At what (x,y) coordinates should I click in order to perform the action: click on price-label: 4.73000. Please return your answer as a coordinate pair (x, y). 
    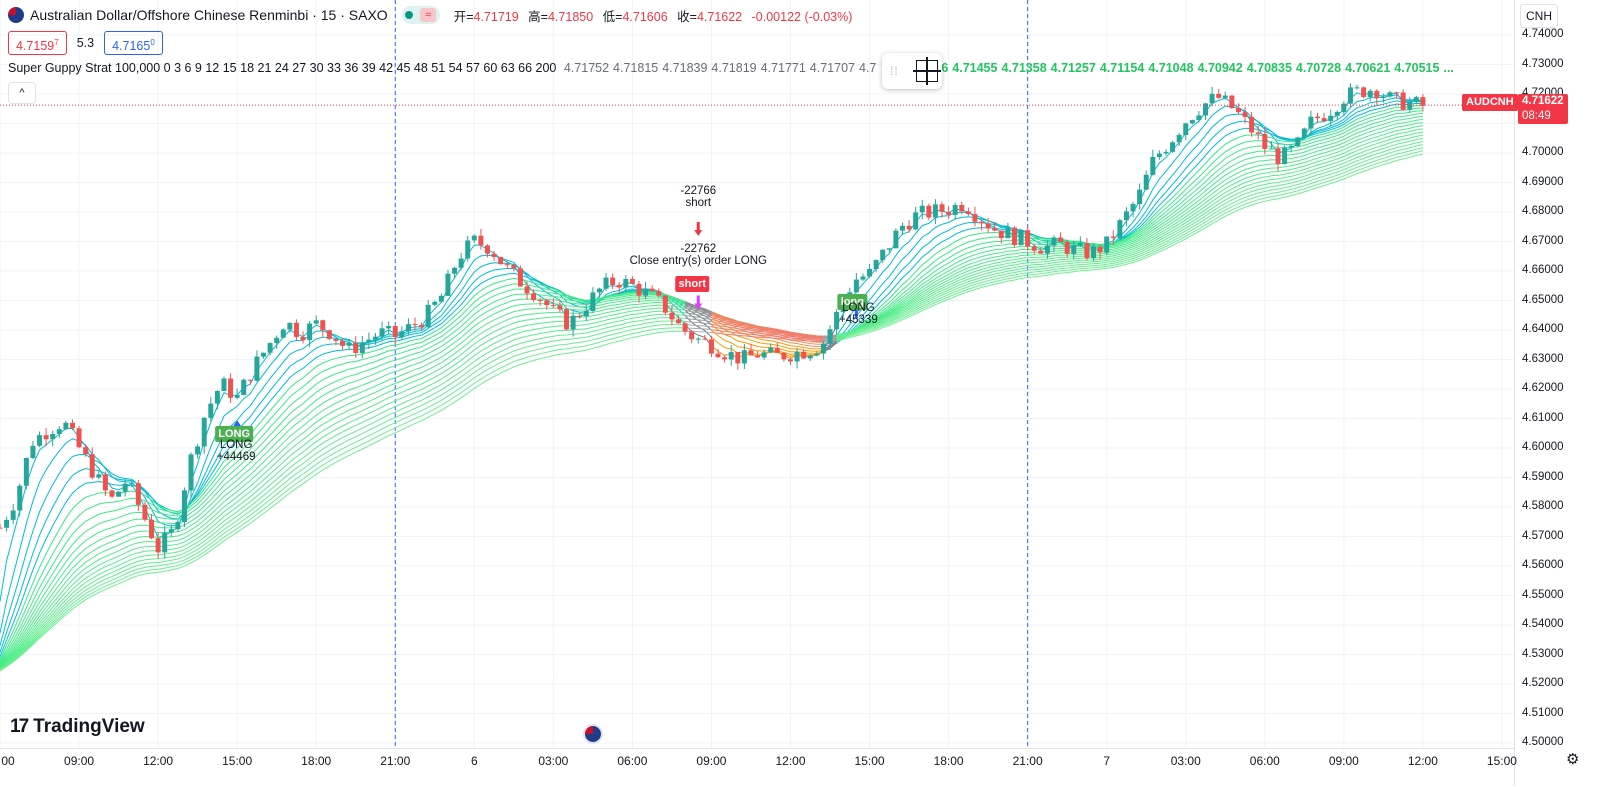
    Looking at the image, I should click on (1543, 63).